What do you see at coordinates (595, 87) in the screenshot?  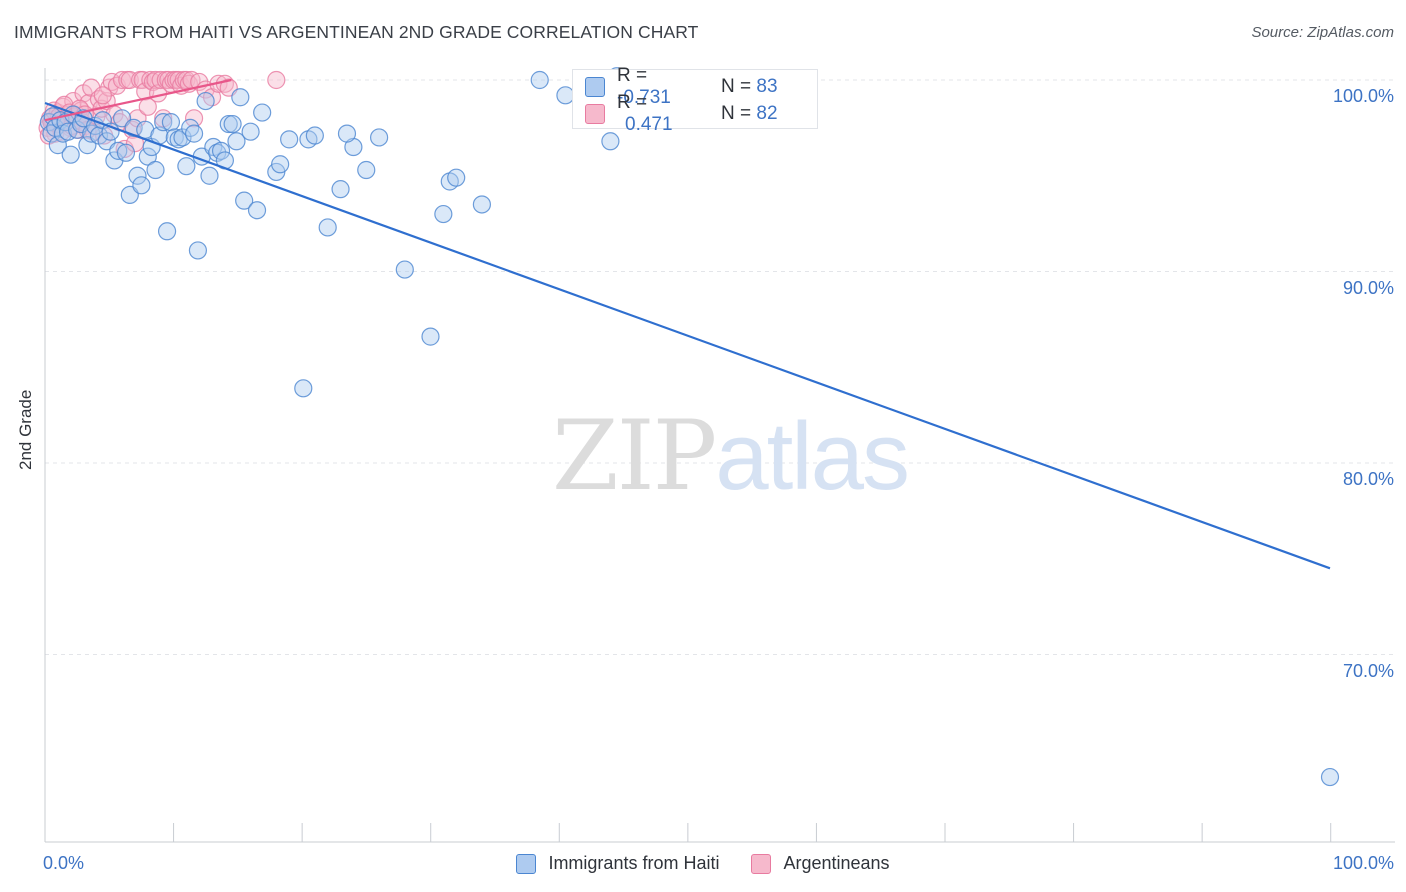 I see `legend-swatch-haiti` at bounding box center [595, 87].